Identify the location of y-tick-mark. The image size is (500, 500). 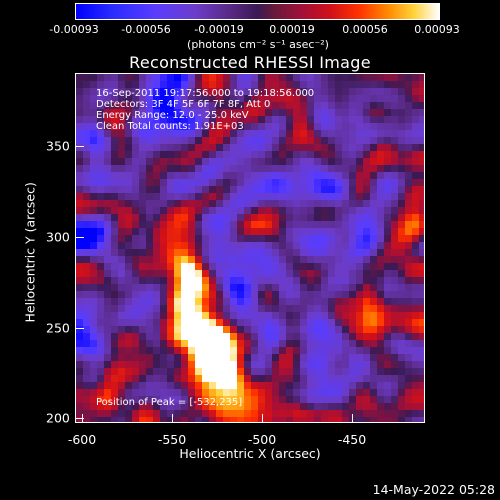
(79, 146).